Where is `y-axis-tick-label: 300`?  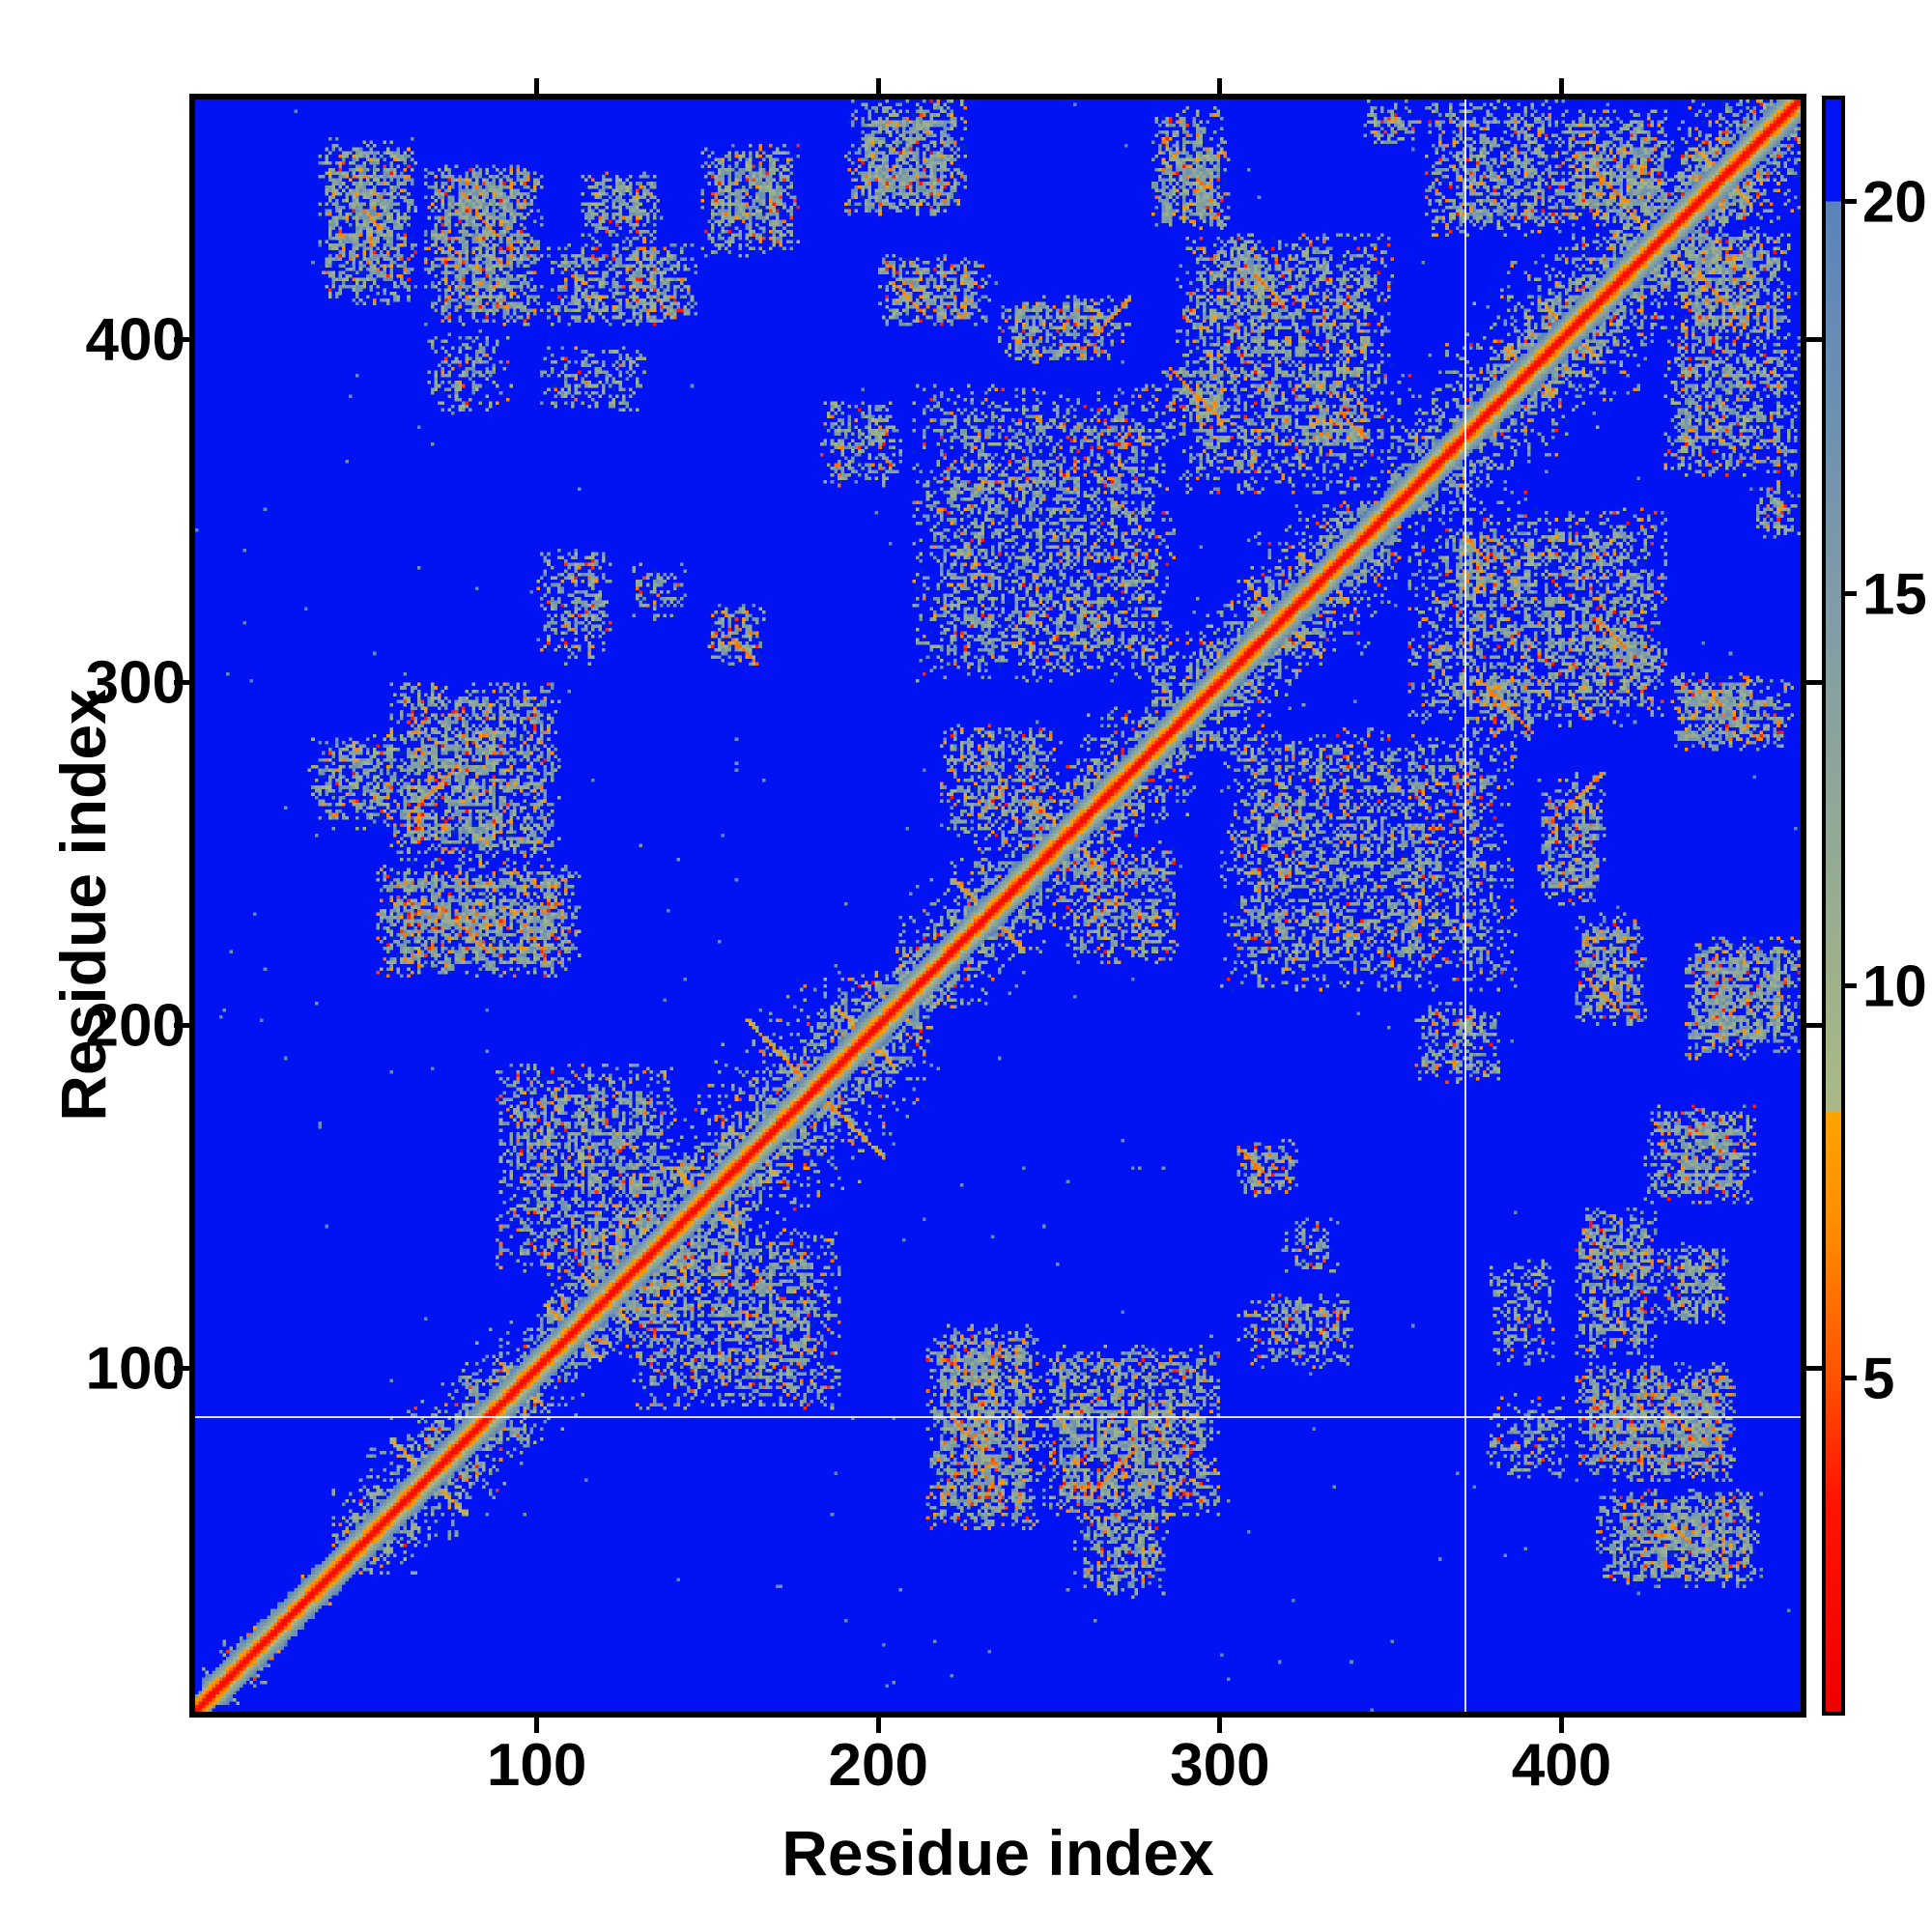
y-axis-tick-label: 300 is located at coordinates (135, 683).